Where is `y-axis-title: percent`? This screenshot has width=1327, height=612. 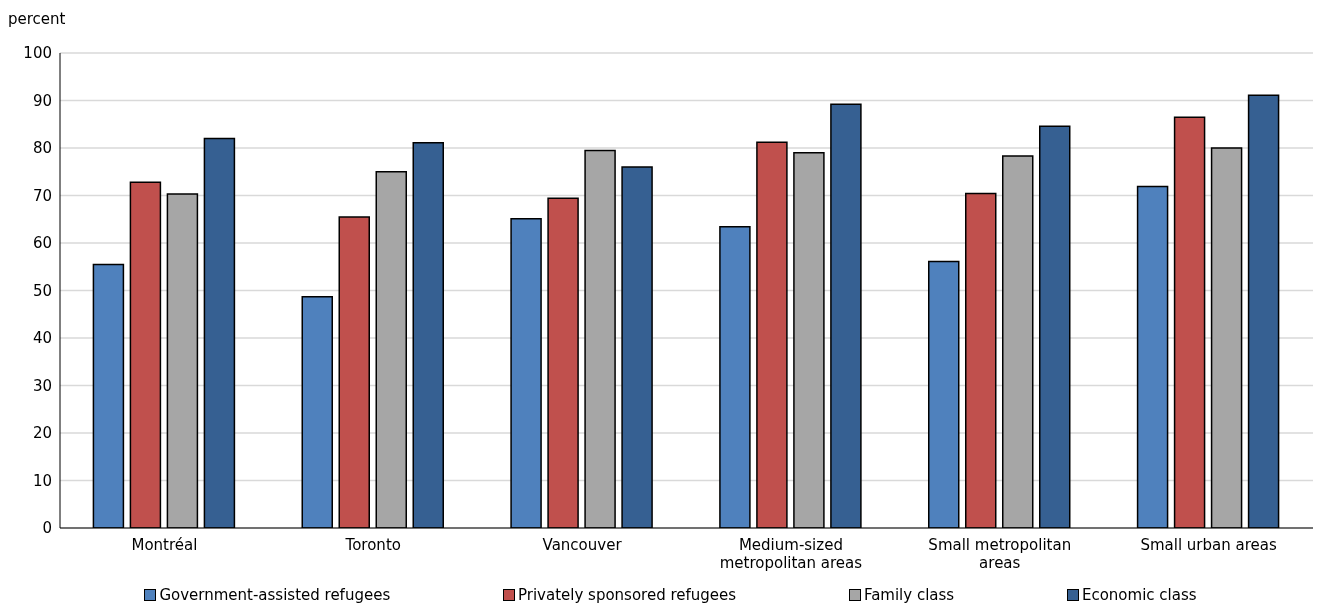 y-axis-title: percent is located at coordinates (37, 19).